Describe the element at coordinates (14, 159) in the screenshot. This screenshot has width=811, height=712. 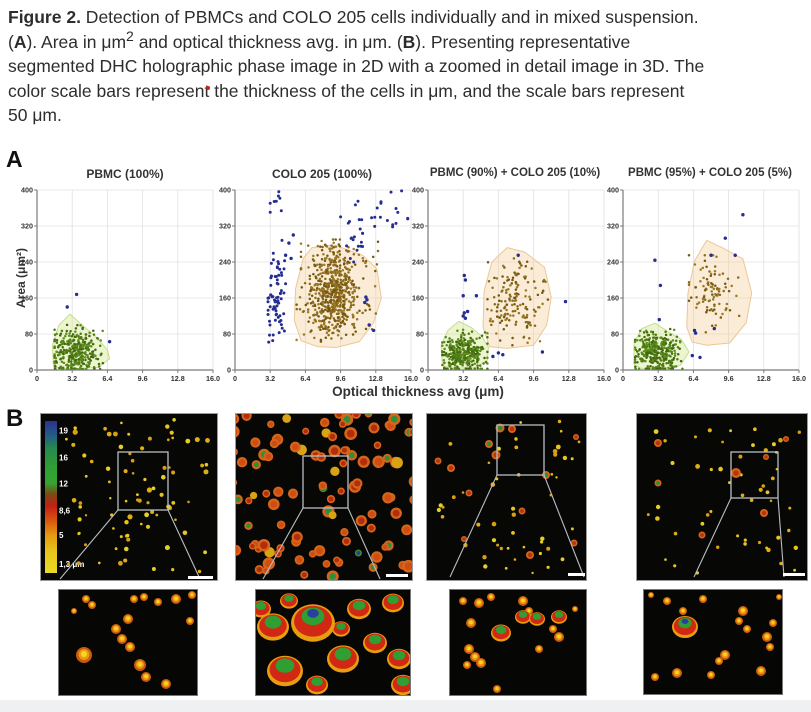
I see `panel-a-label: A` at that location.